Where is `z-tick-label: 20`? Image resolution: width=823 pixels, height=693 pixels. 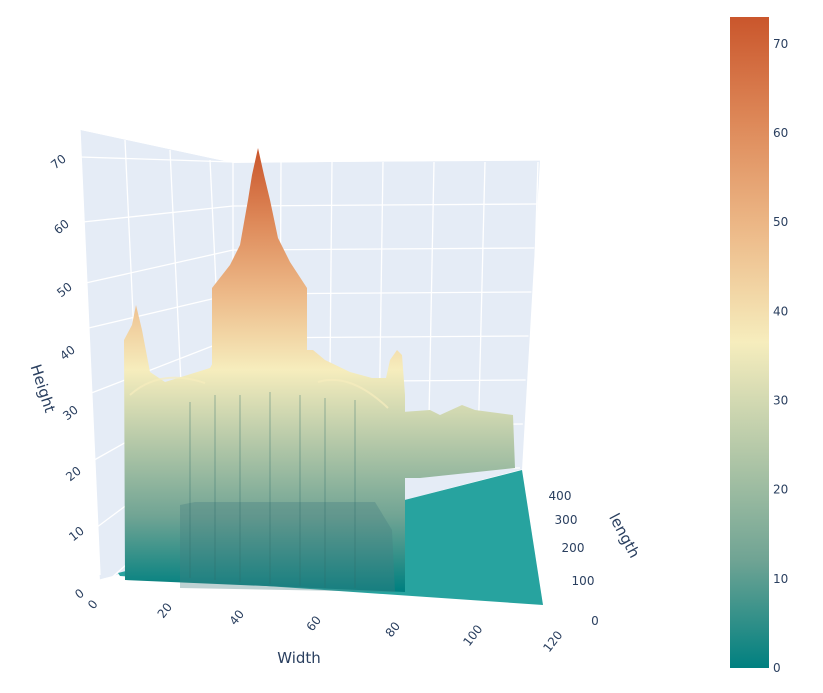
z-tick-label: 20 is located at coordinates (73, 474).